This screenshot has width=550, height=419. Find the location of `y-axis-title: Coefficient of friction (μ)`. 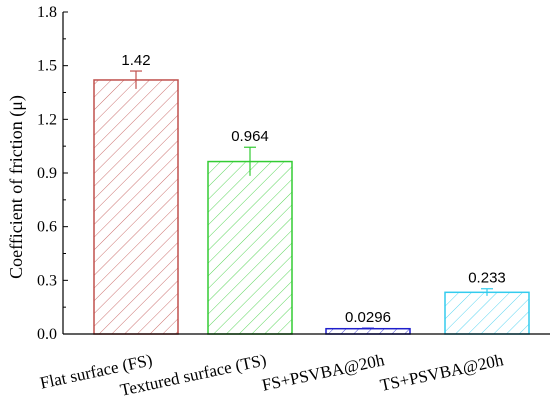

y-axis-title: Coefficient of friction (μ) is located at coordinates (16, 187).